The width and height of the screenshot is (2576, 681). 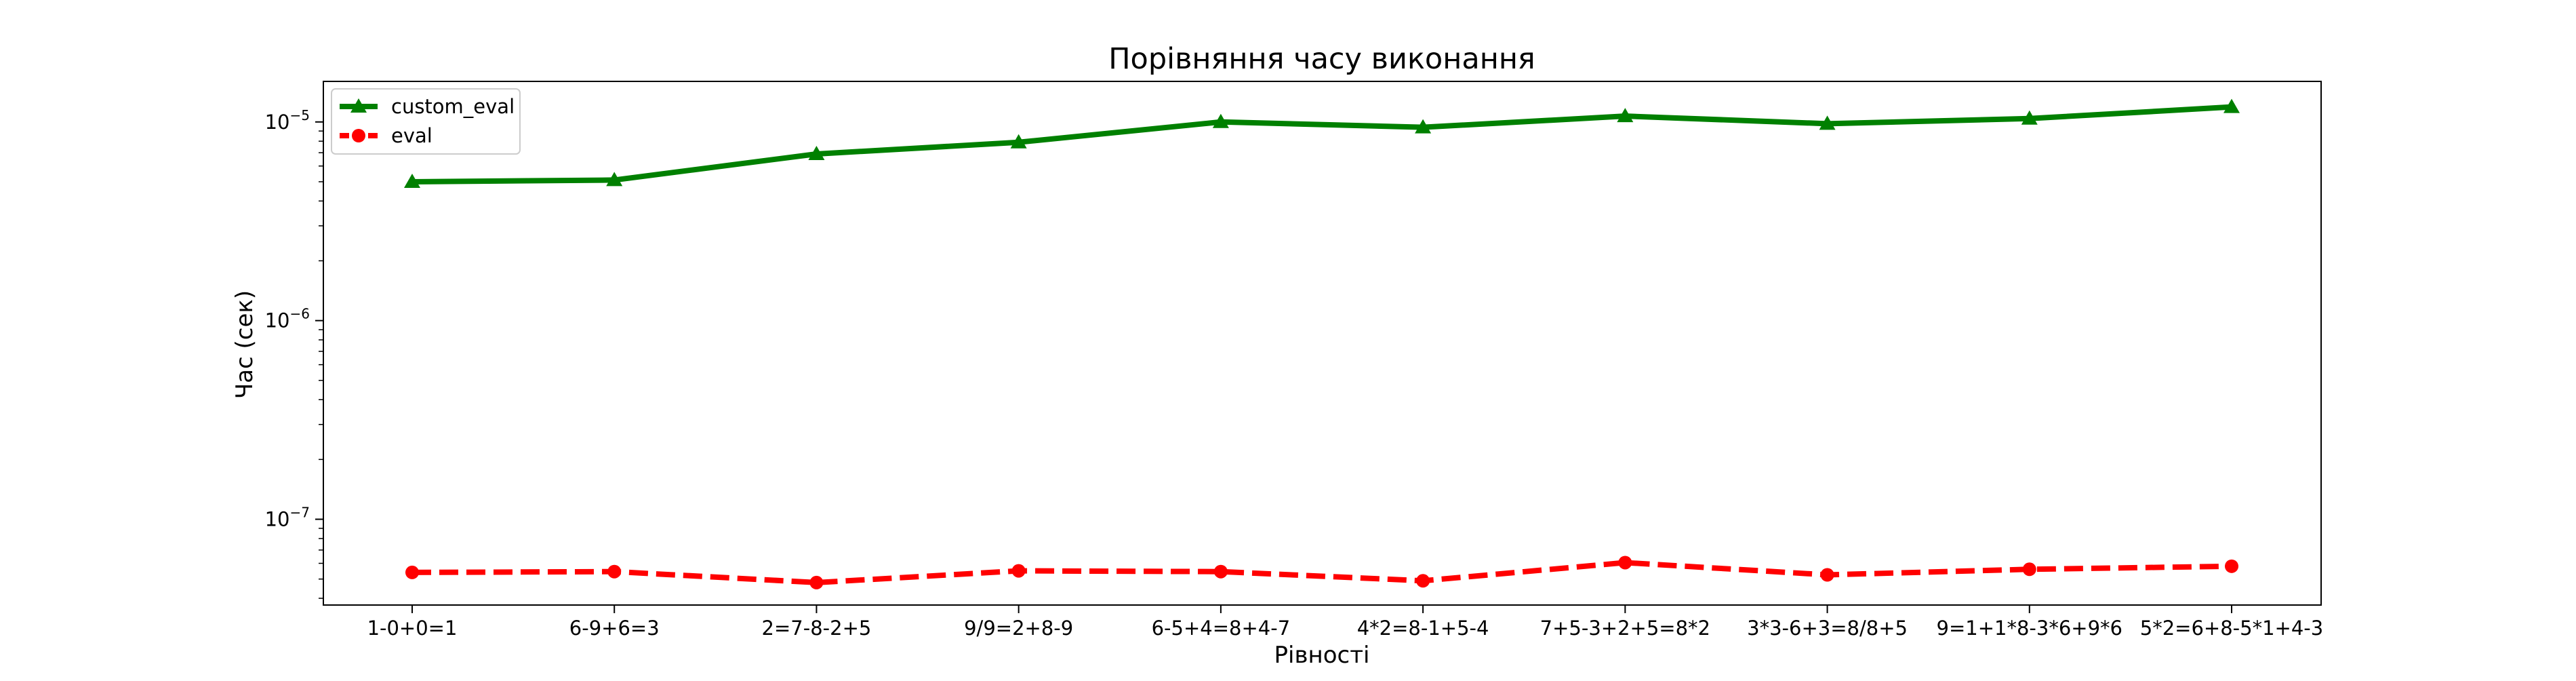 What do you see at coordinates (244, 344) in the screenshot?
I see `y-axis-label: Час (сек)` at bounding box center [244, 344].